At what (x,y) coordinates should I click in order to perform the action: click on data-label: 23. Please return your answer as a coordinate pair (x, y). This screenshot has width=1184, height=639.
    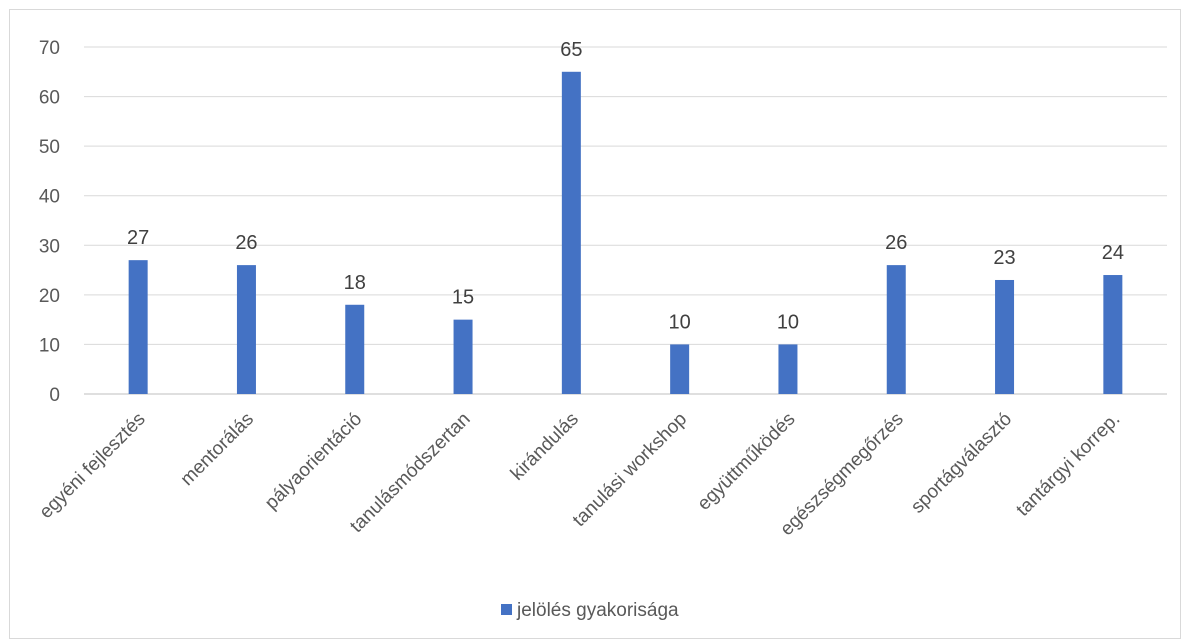
    Looking at the image, I should click on (1004, 258).